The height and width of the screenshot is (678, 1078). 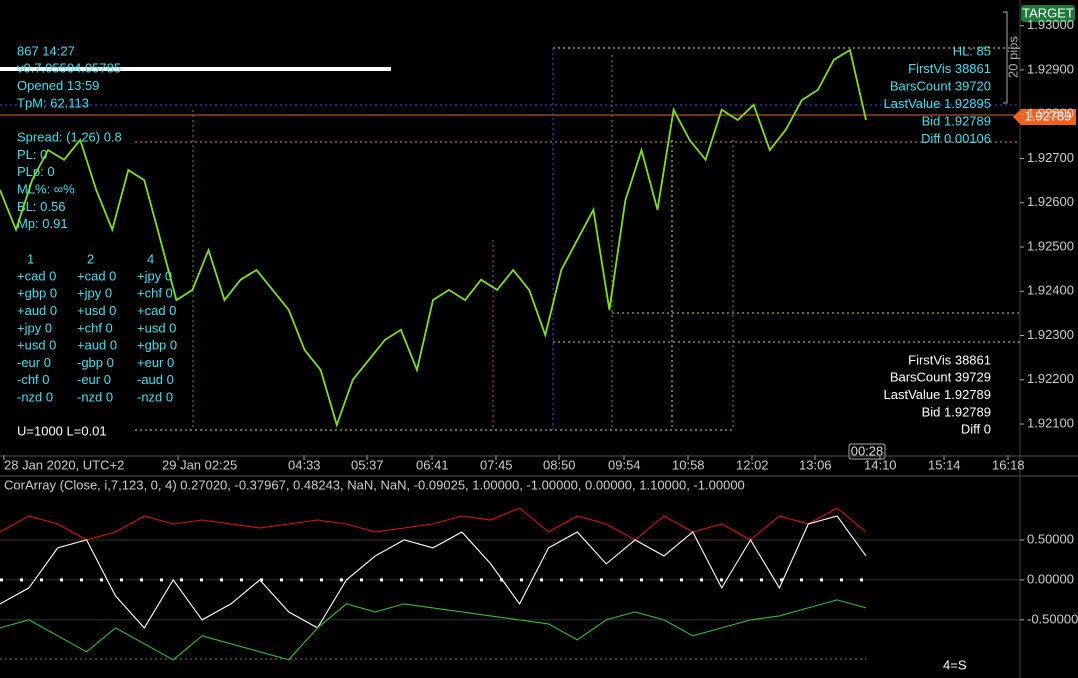 What do you see at coordinates (937, 103) in the screenshot?
I see `stat: LastValue 1.92895` at bounding box center [937, 103].